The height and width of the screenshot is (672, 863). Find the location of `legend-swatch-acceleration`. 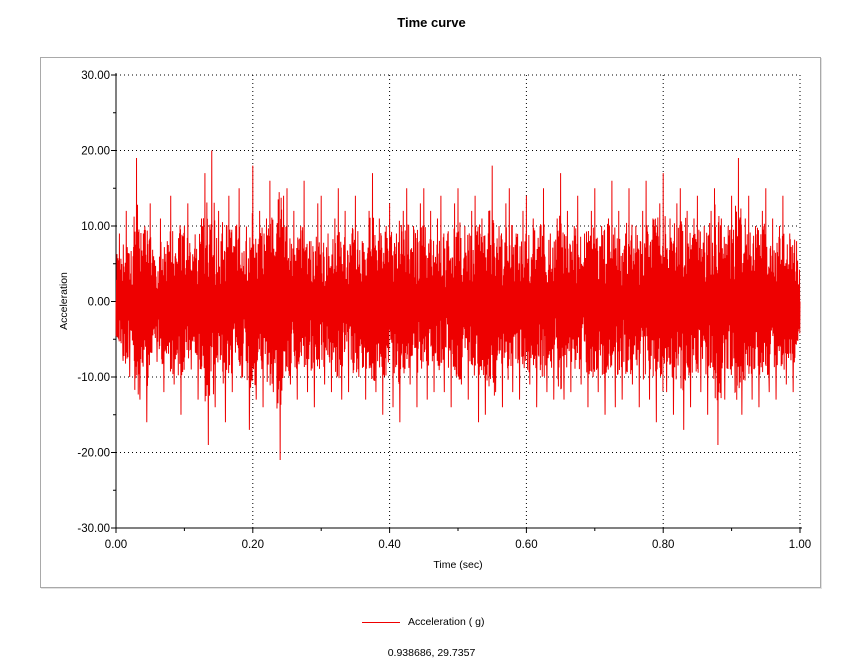

legend-swatch-acceleration is located at coordinates (381, 622).